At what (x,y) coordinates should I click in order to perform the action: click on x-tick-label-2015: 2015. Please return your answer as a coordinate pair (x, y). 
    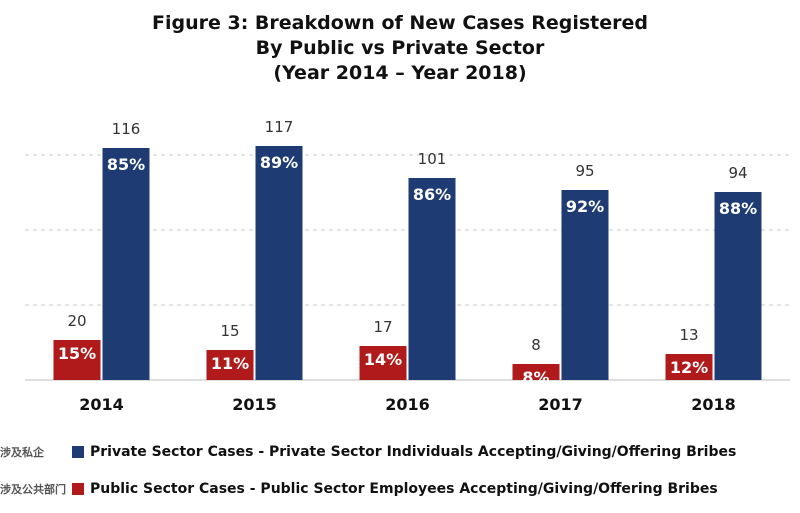
    Looking at the image, I should click on (254, 404).